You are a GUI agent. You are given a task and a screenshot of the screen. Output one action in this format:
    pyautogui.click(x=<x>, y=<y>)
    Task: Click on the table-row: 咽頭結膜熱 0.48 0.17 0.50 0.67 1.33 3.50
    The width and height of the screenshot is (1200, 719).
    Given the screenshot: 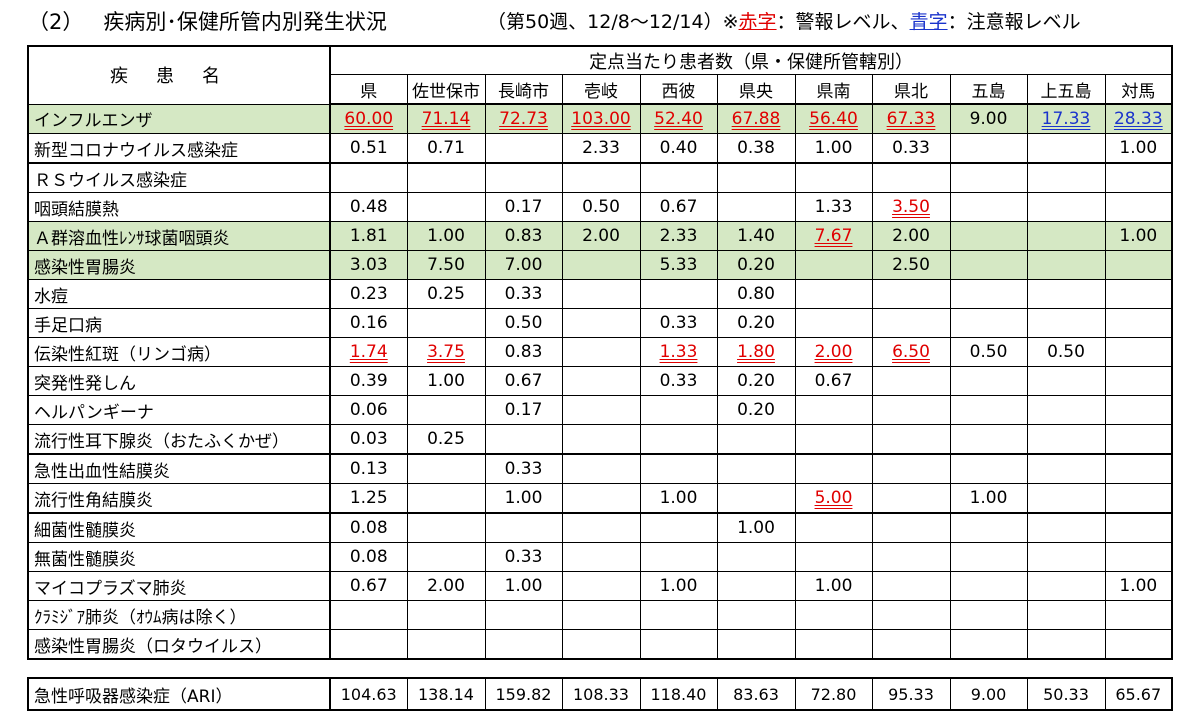 What is the action you would take?
    pyautogui.click(x=600, y=207)
    